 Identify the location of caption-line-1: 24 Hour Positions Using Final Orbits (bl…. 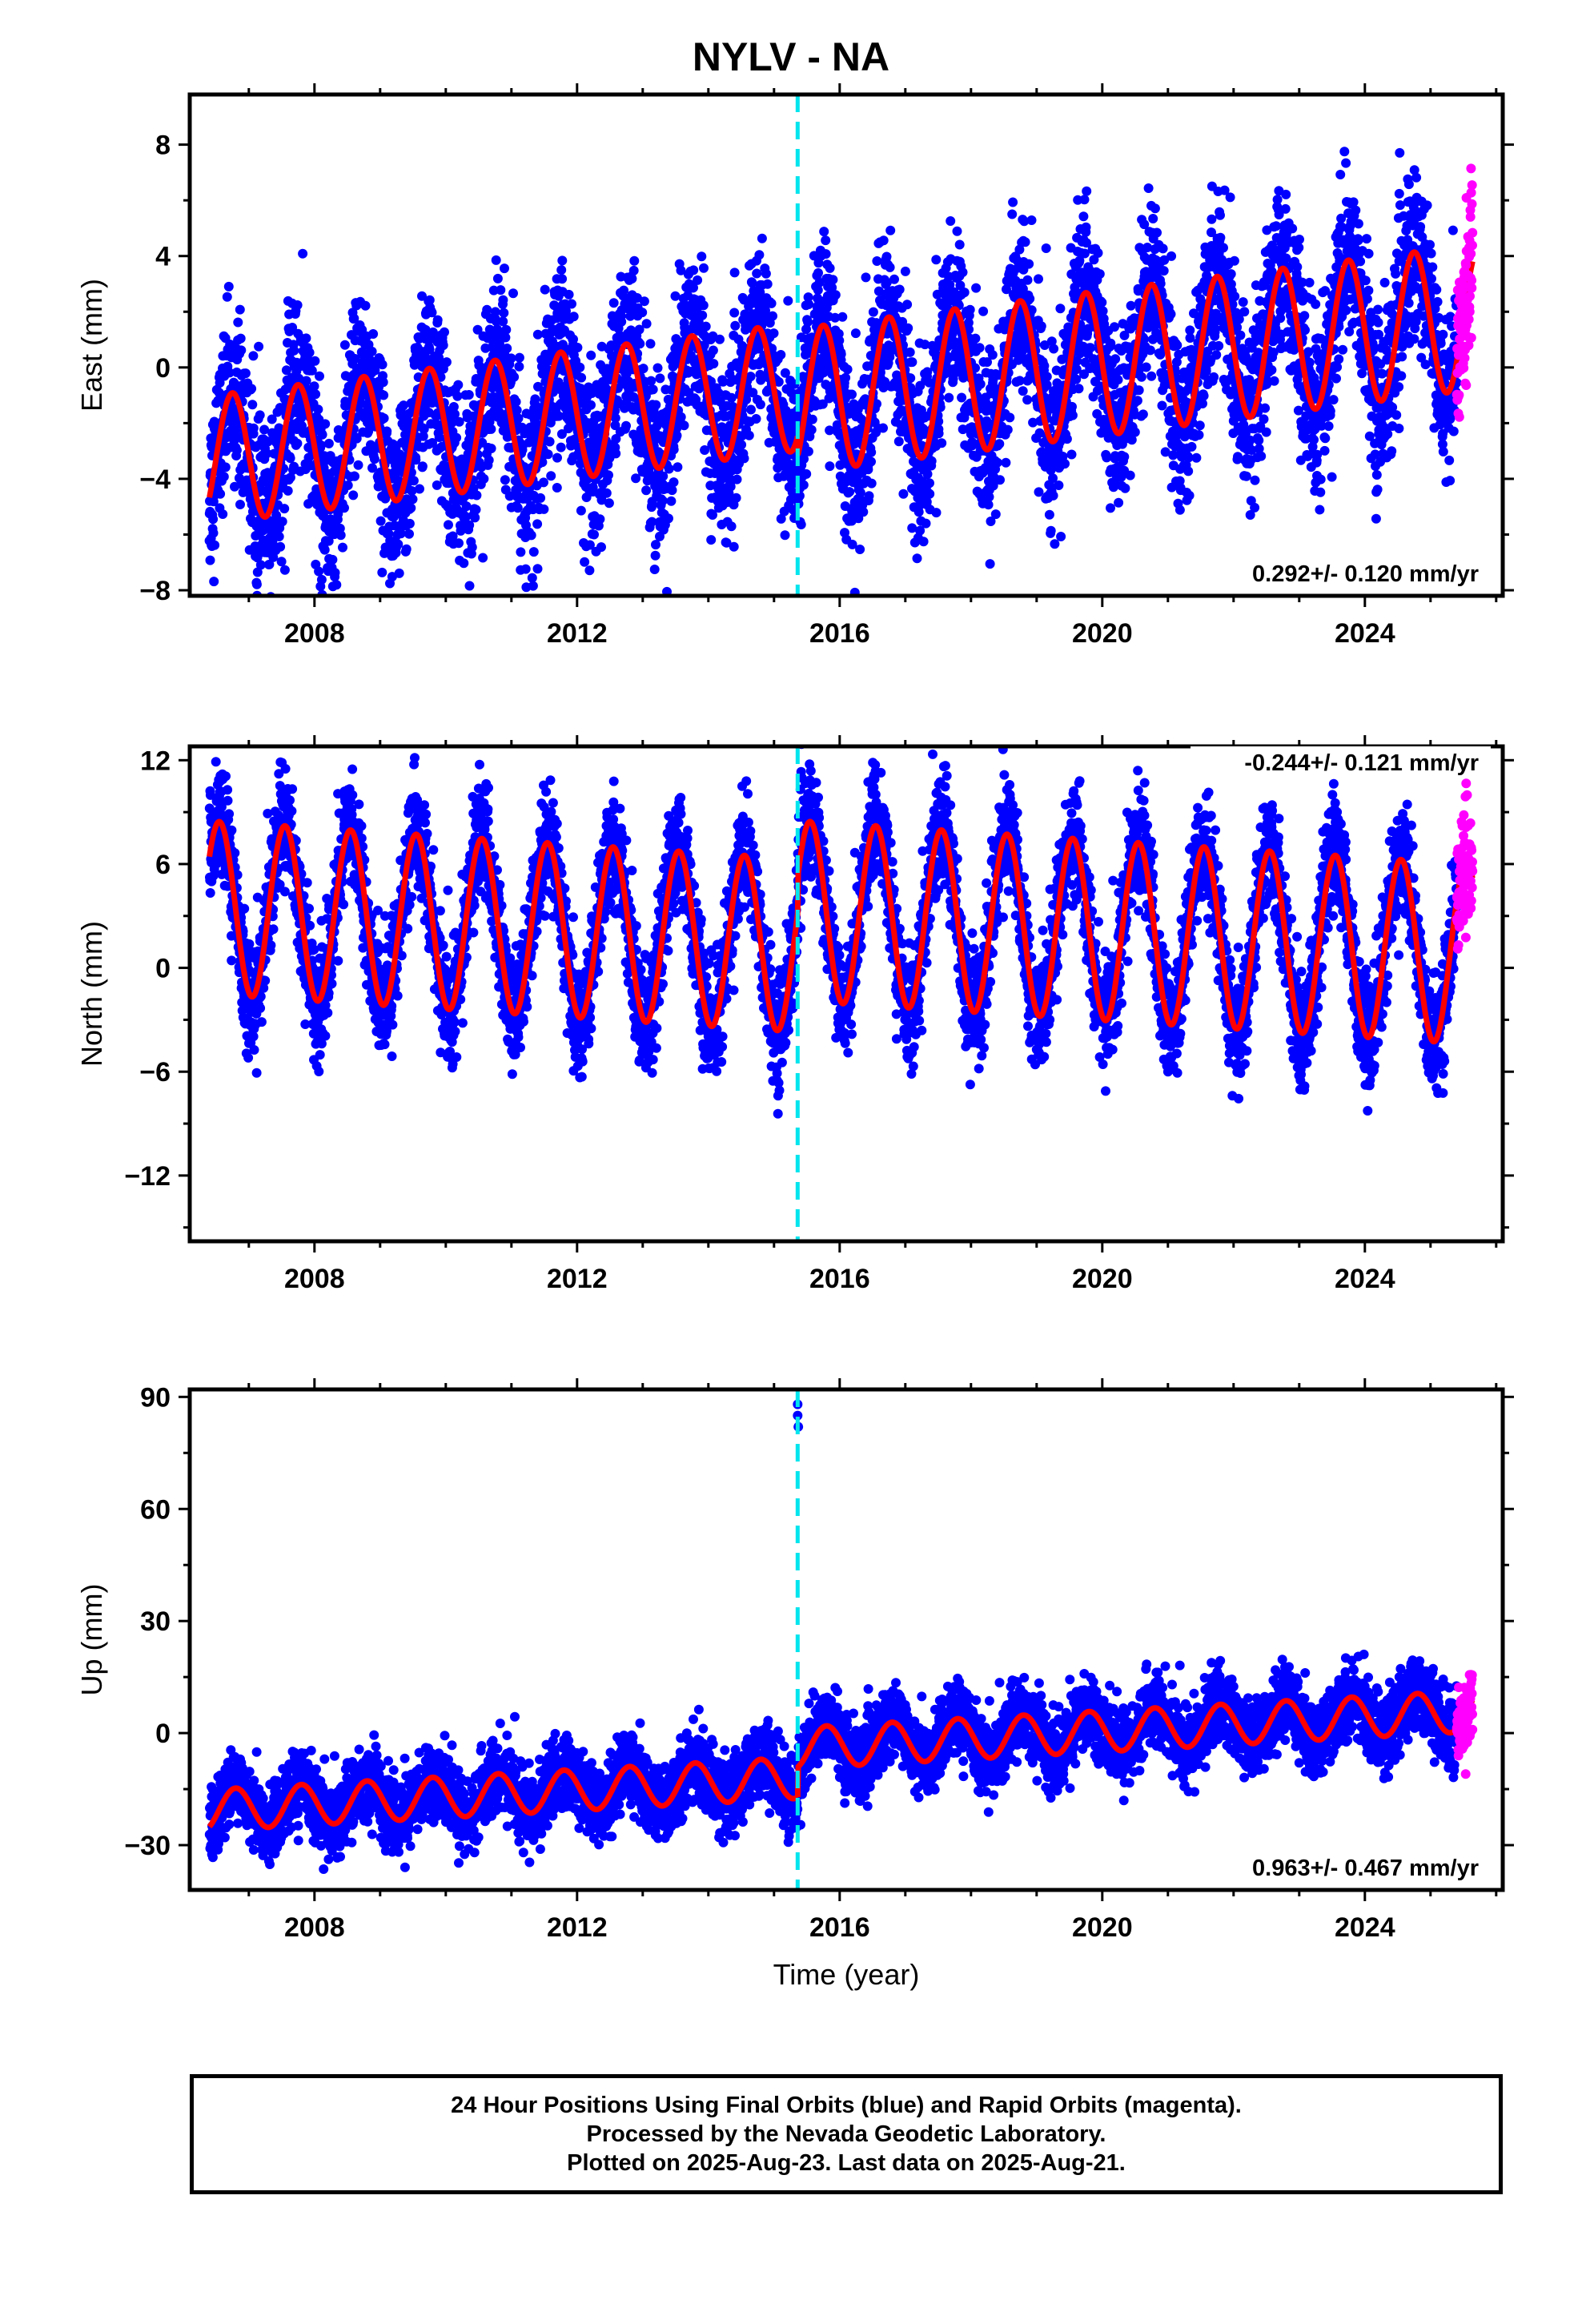
(847, 2105).